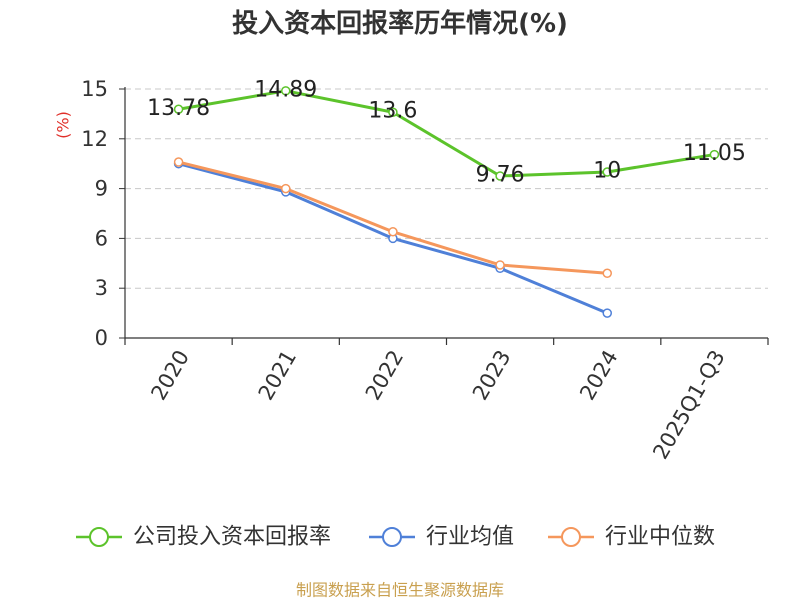  I want to click on legend-label: 行业均值, so click(470, 537).